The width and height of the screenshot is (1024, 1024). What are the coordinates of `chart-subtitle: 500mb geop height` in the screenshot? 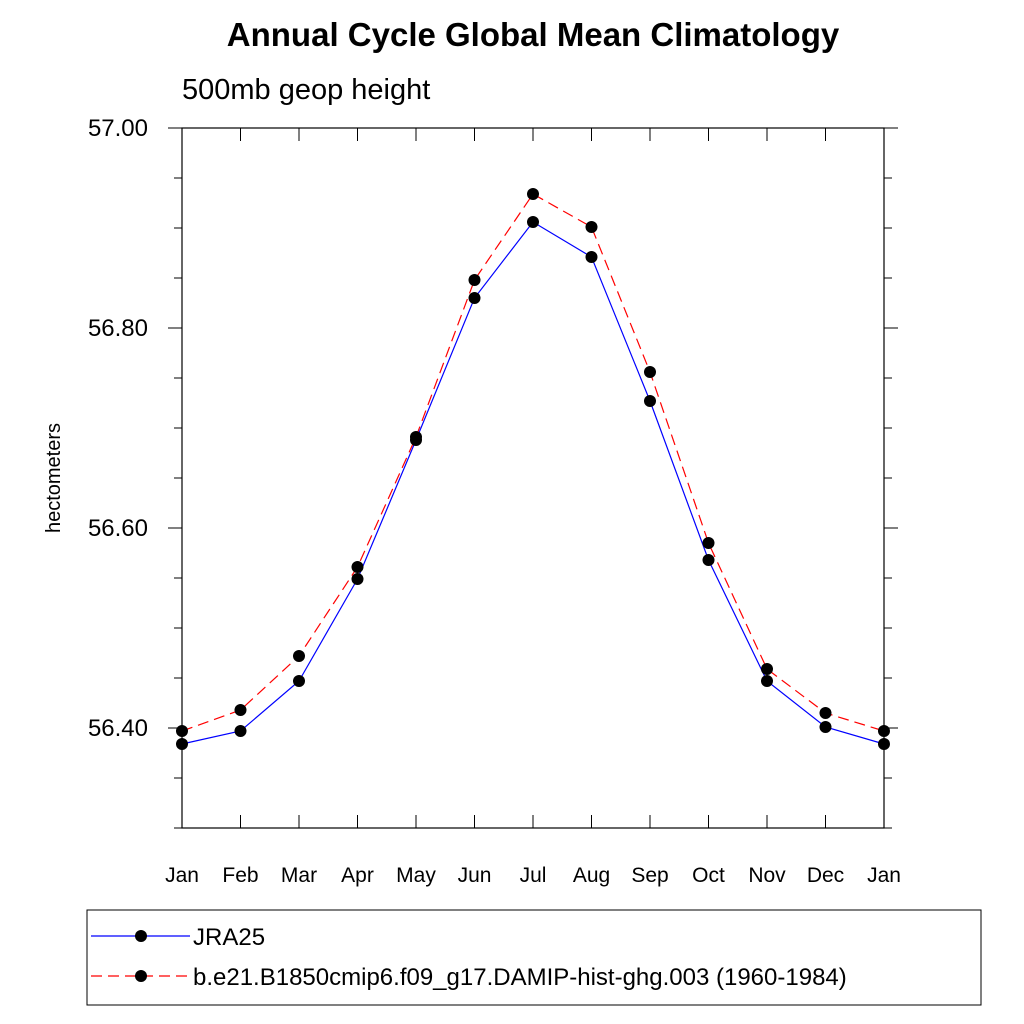 It's located at (306, 90).